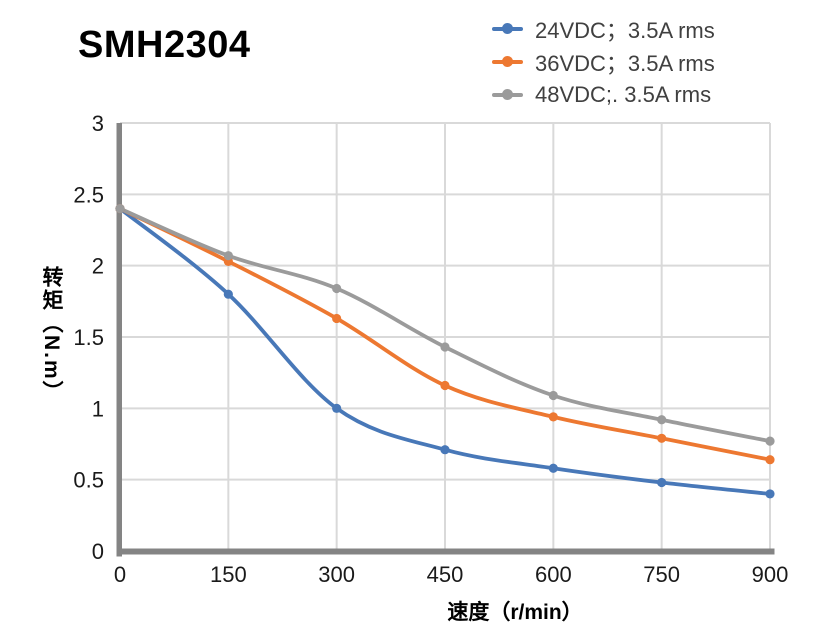  I want to click on x-tick-label: 600, so click(553, 574).